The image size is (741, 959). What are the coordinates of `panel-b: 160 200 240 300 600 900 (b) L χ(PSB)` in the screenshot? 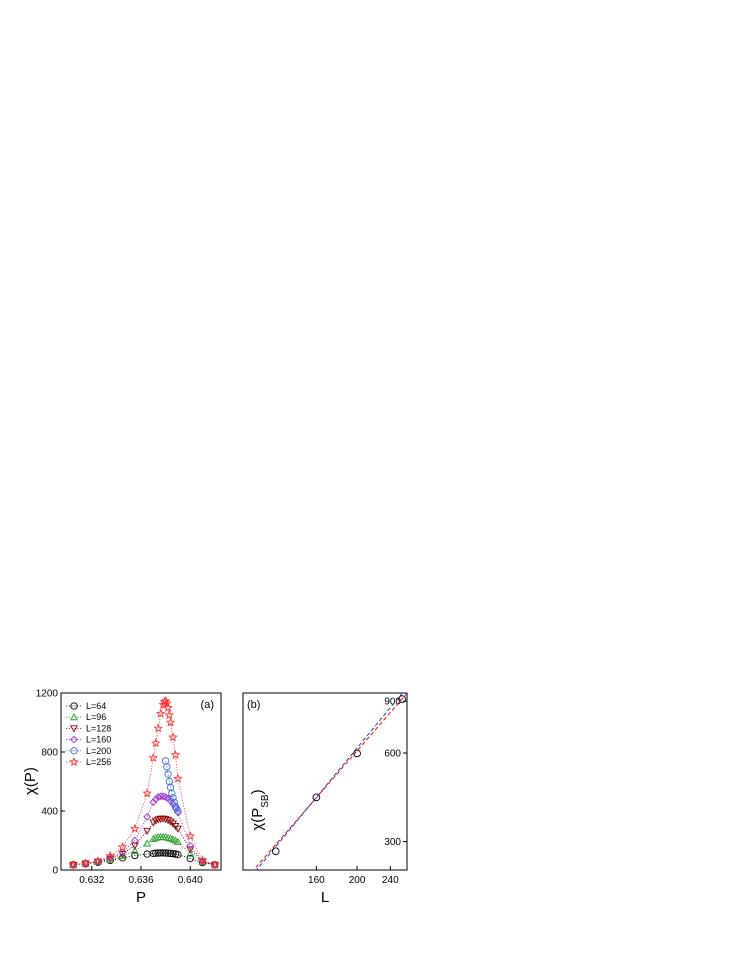 It's located at (325, 799).